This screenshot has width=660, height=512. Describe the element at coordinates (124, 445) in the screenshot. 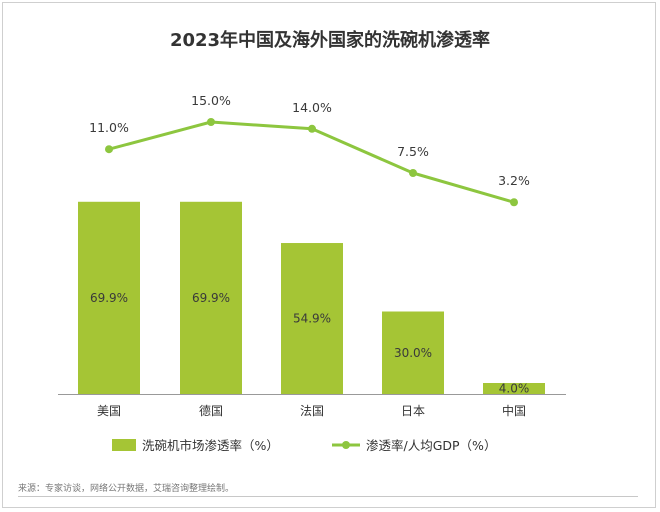

I see `legend-bar-swatch` at that location.